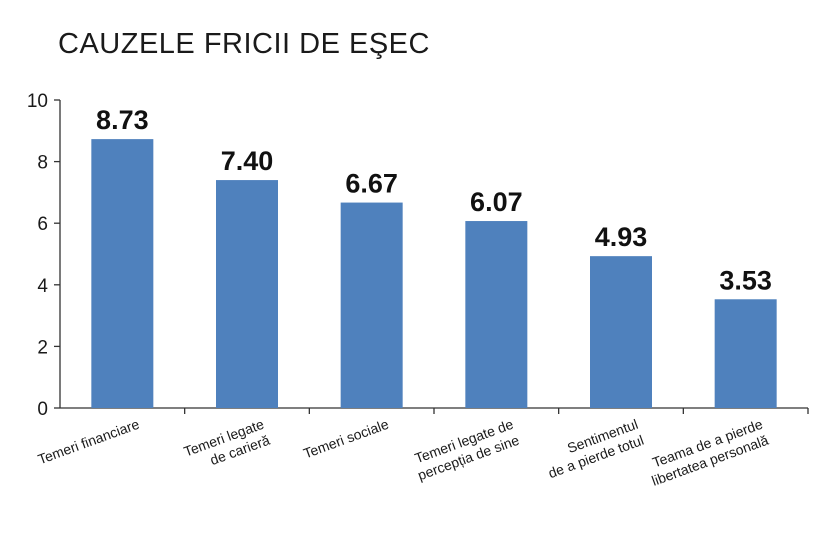  I want to click on x-category-label: Temeri sociale, so click(346, 439).